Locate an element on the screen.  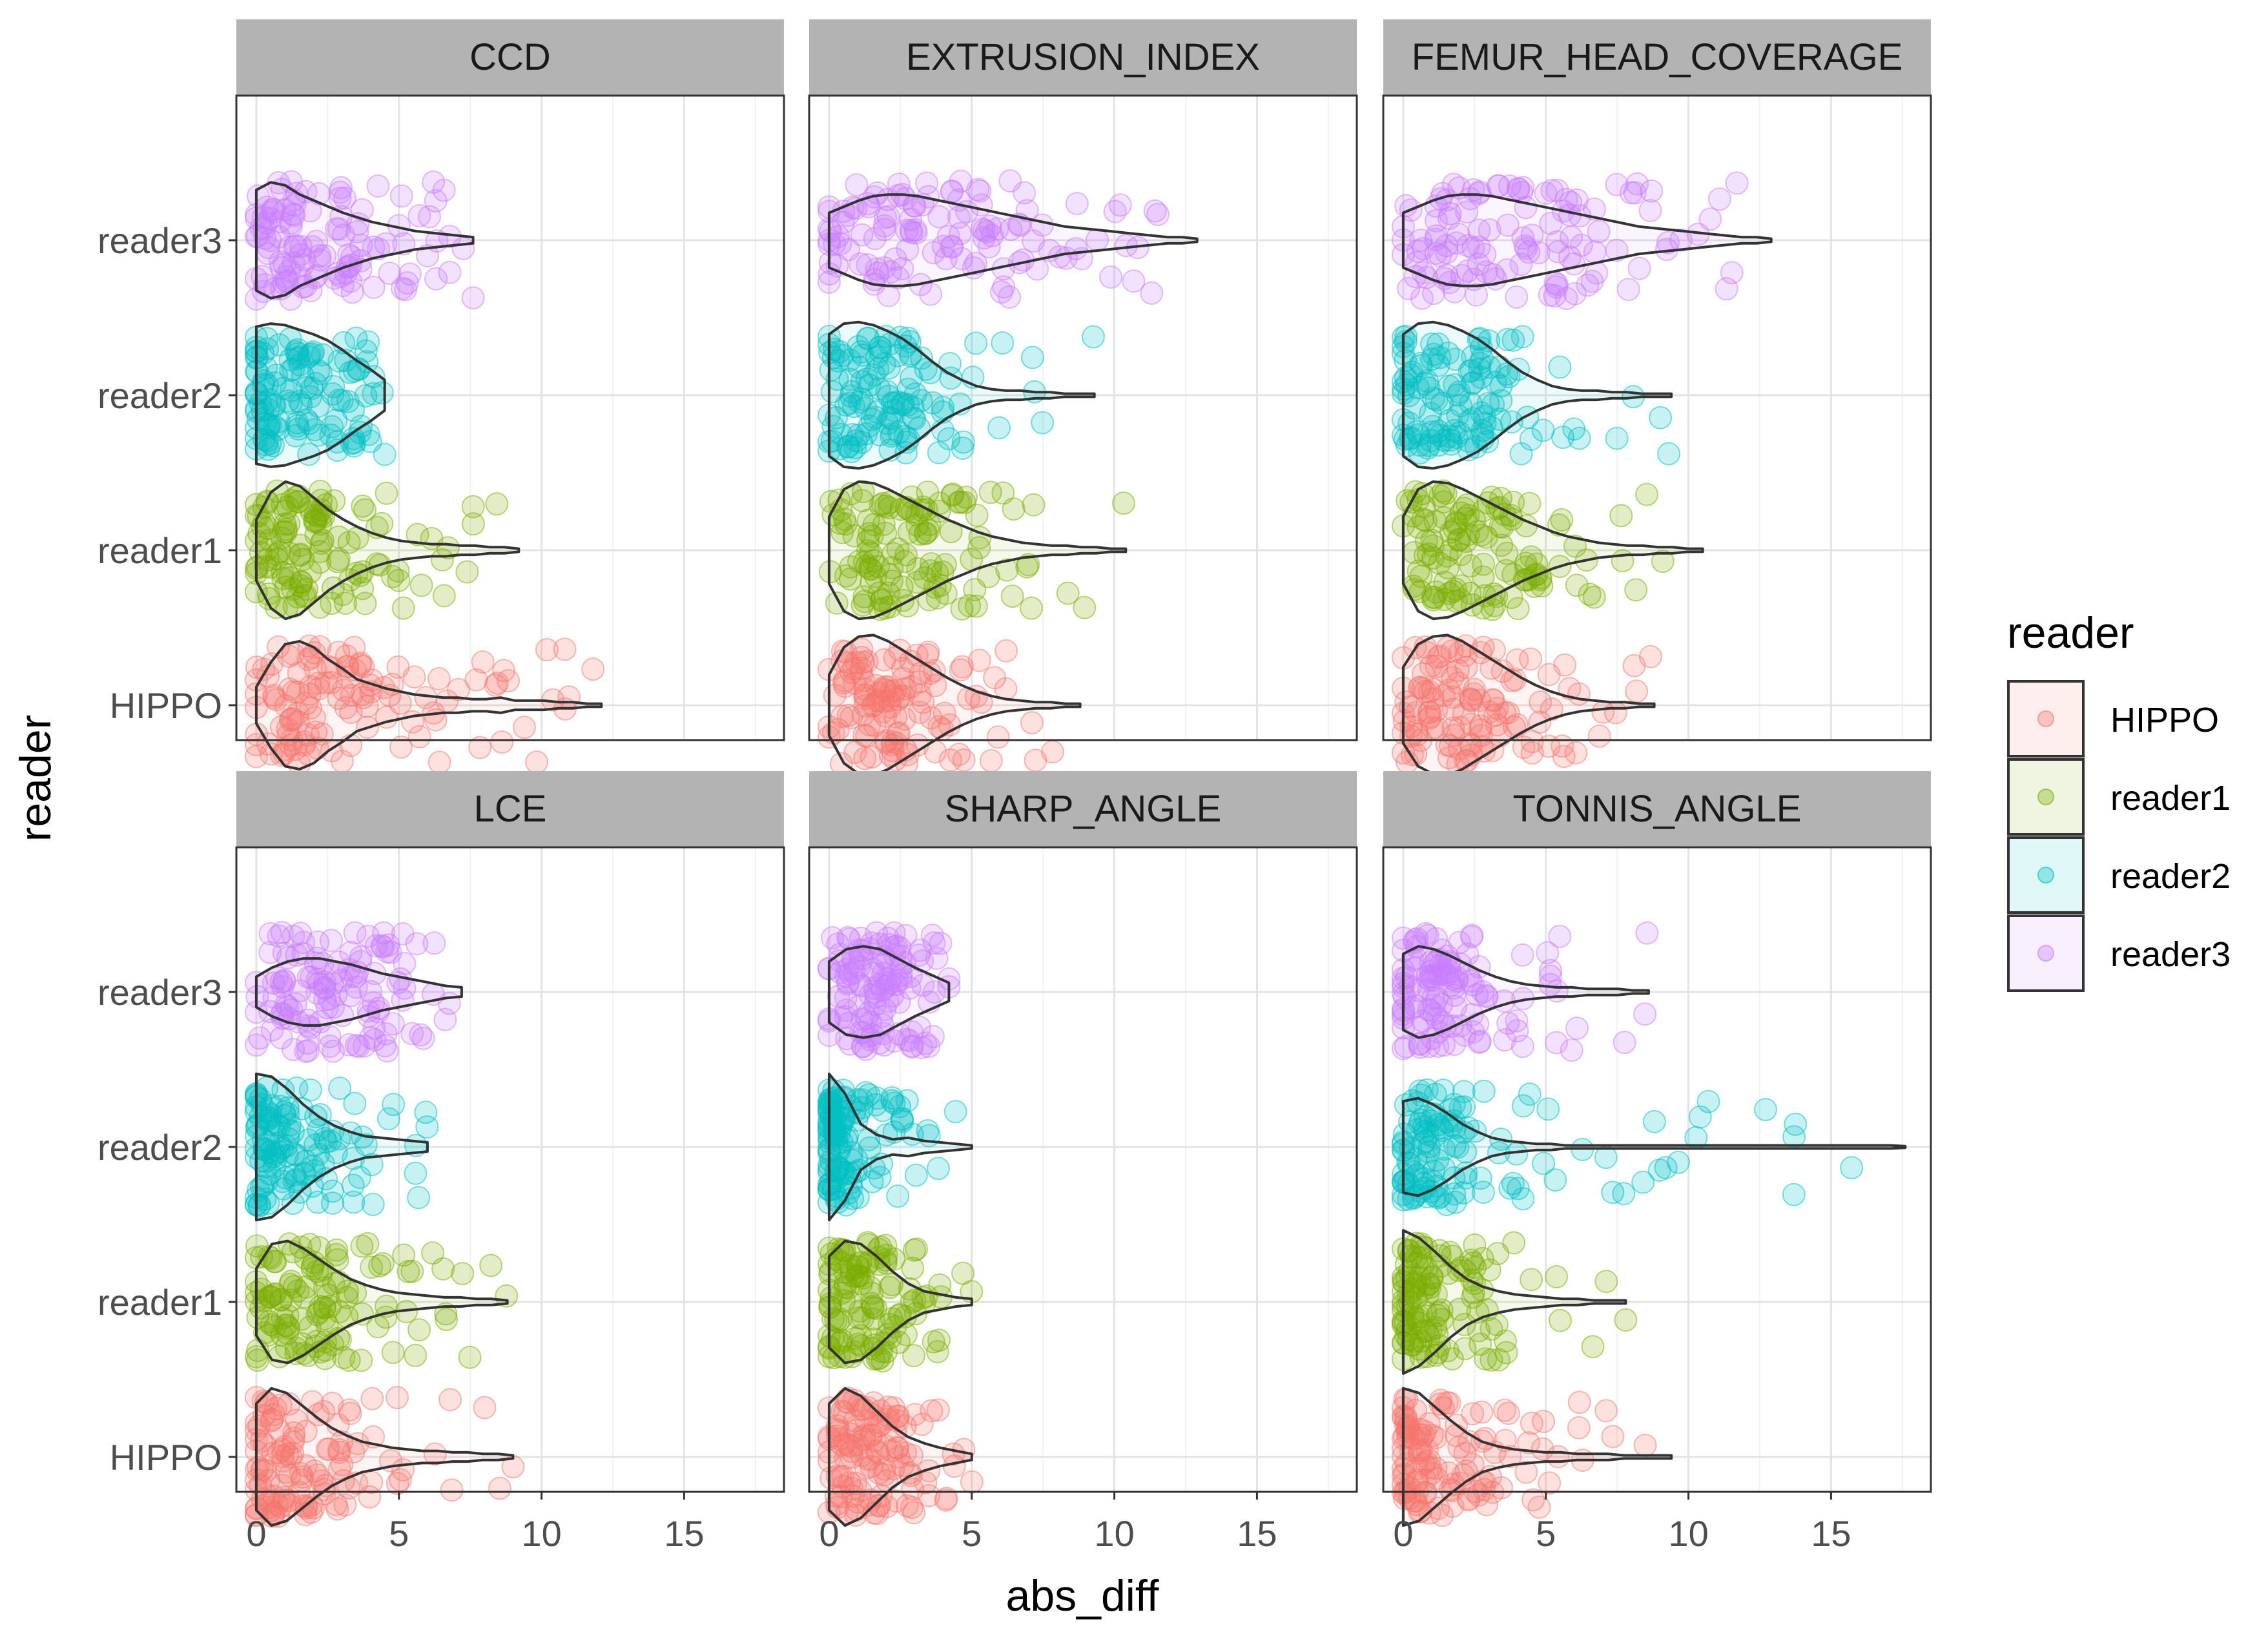
violin-group-reader3 is located at coordinates (364, 240).